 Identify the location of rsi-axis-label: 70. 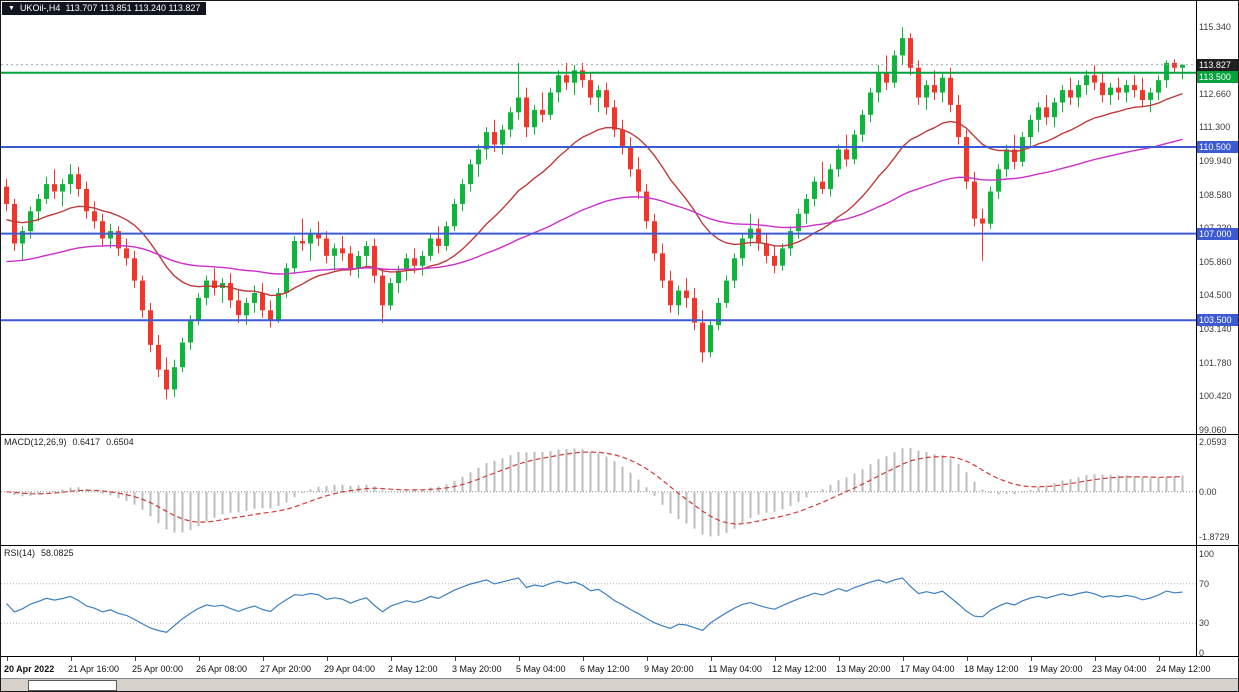
(1204, 583).